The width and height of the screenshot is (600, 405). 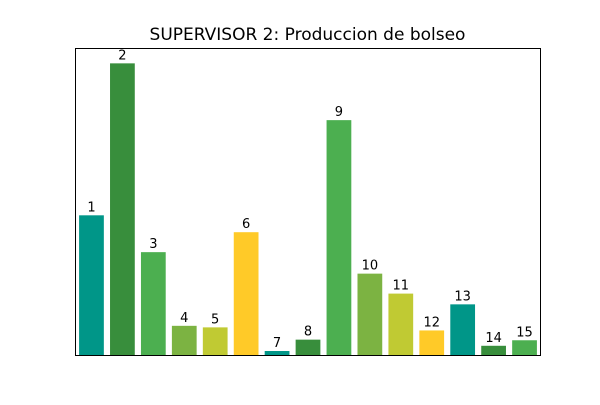 What do you see at coordinates (308, 35) in the screenshot?
I see `chart-title: SUPERVISOR 2: Produccion de bolseo` at bounding box center [308, 35].